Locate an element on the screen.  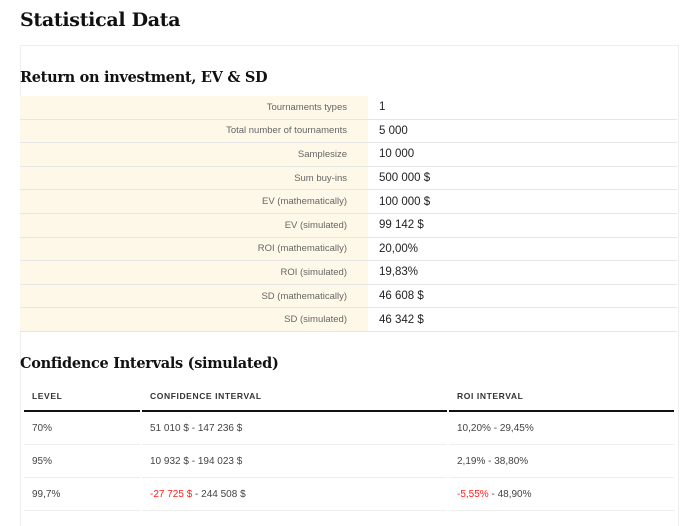
roi-interval-cell: 2,19% - 38,80% is located at coordinates (561, 461).